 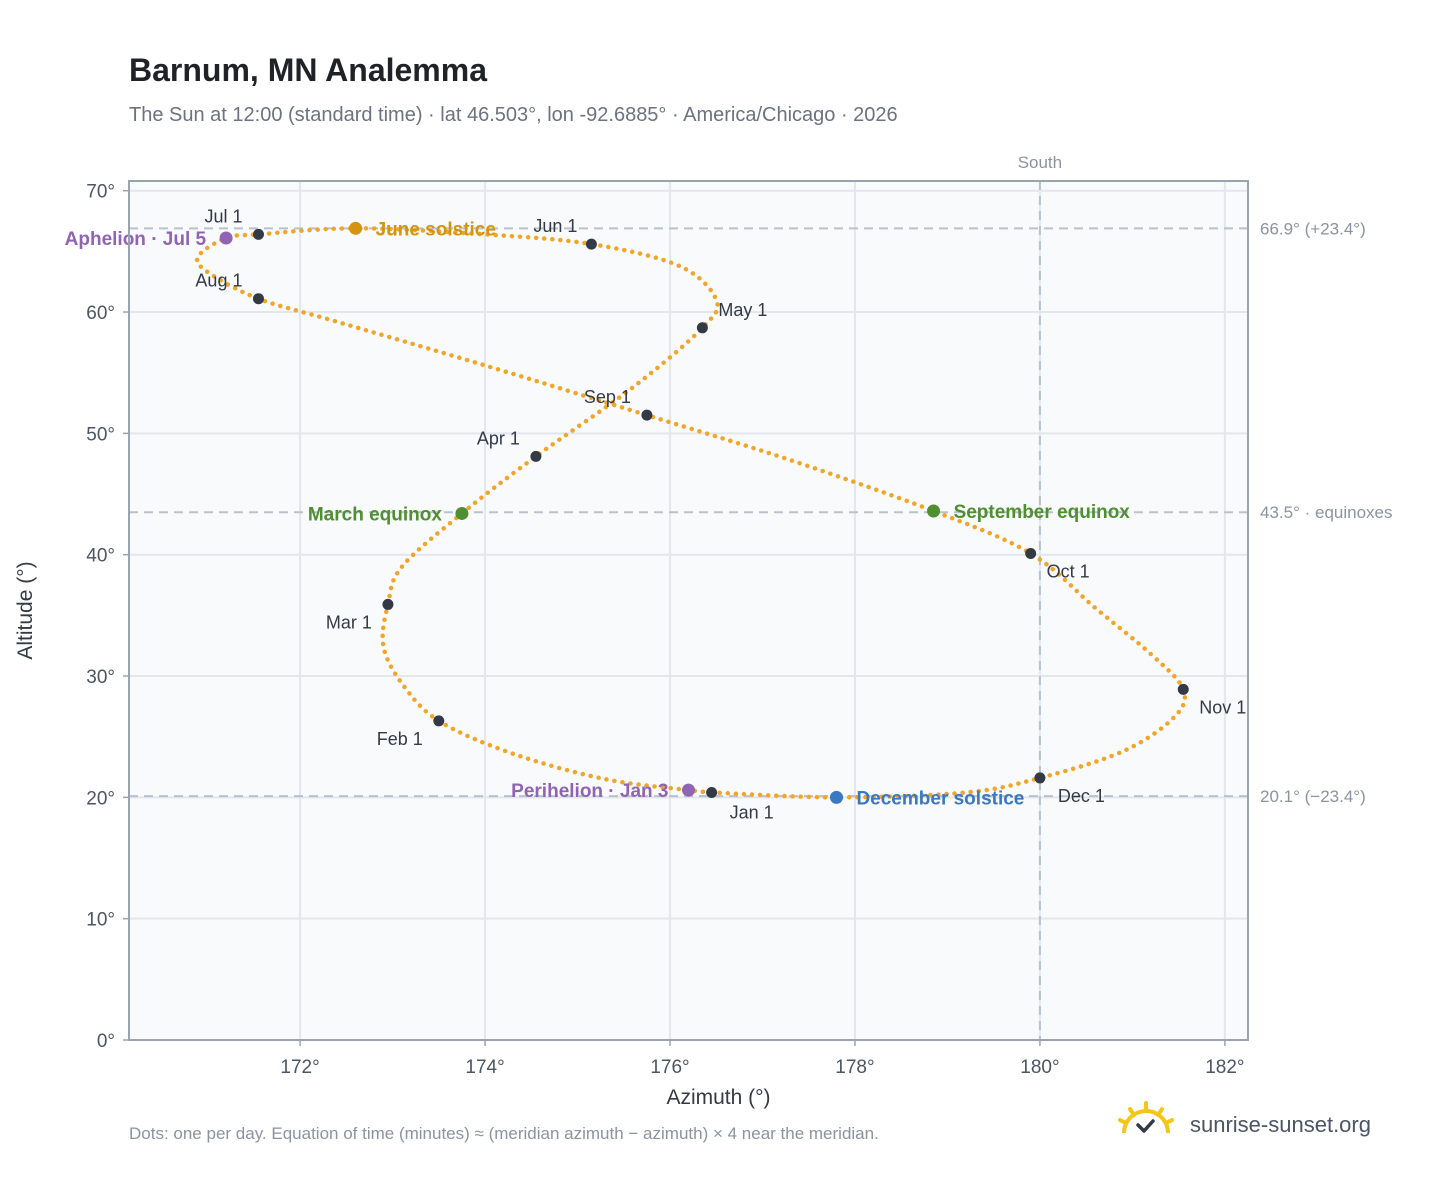 I want to click on event-label: December solstice, so click(x=940, y=798).